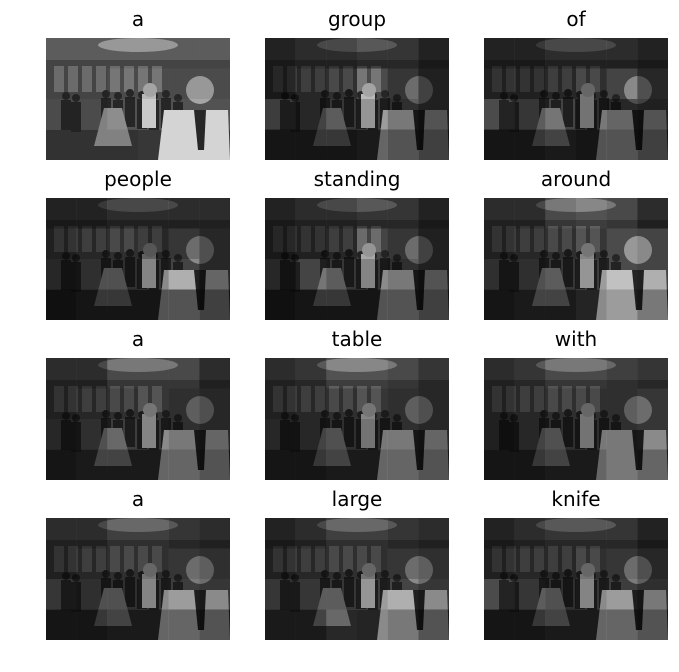  I want to click on word-panel: large, so click(357, 564).